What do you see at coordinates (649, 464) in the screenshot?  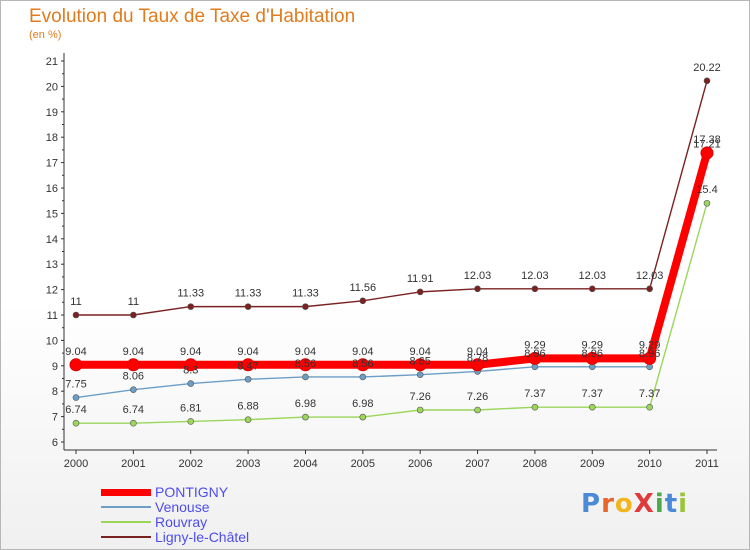 I see `x-tick-label: 2010` at bounding box center [649, 464].